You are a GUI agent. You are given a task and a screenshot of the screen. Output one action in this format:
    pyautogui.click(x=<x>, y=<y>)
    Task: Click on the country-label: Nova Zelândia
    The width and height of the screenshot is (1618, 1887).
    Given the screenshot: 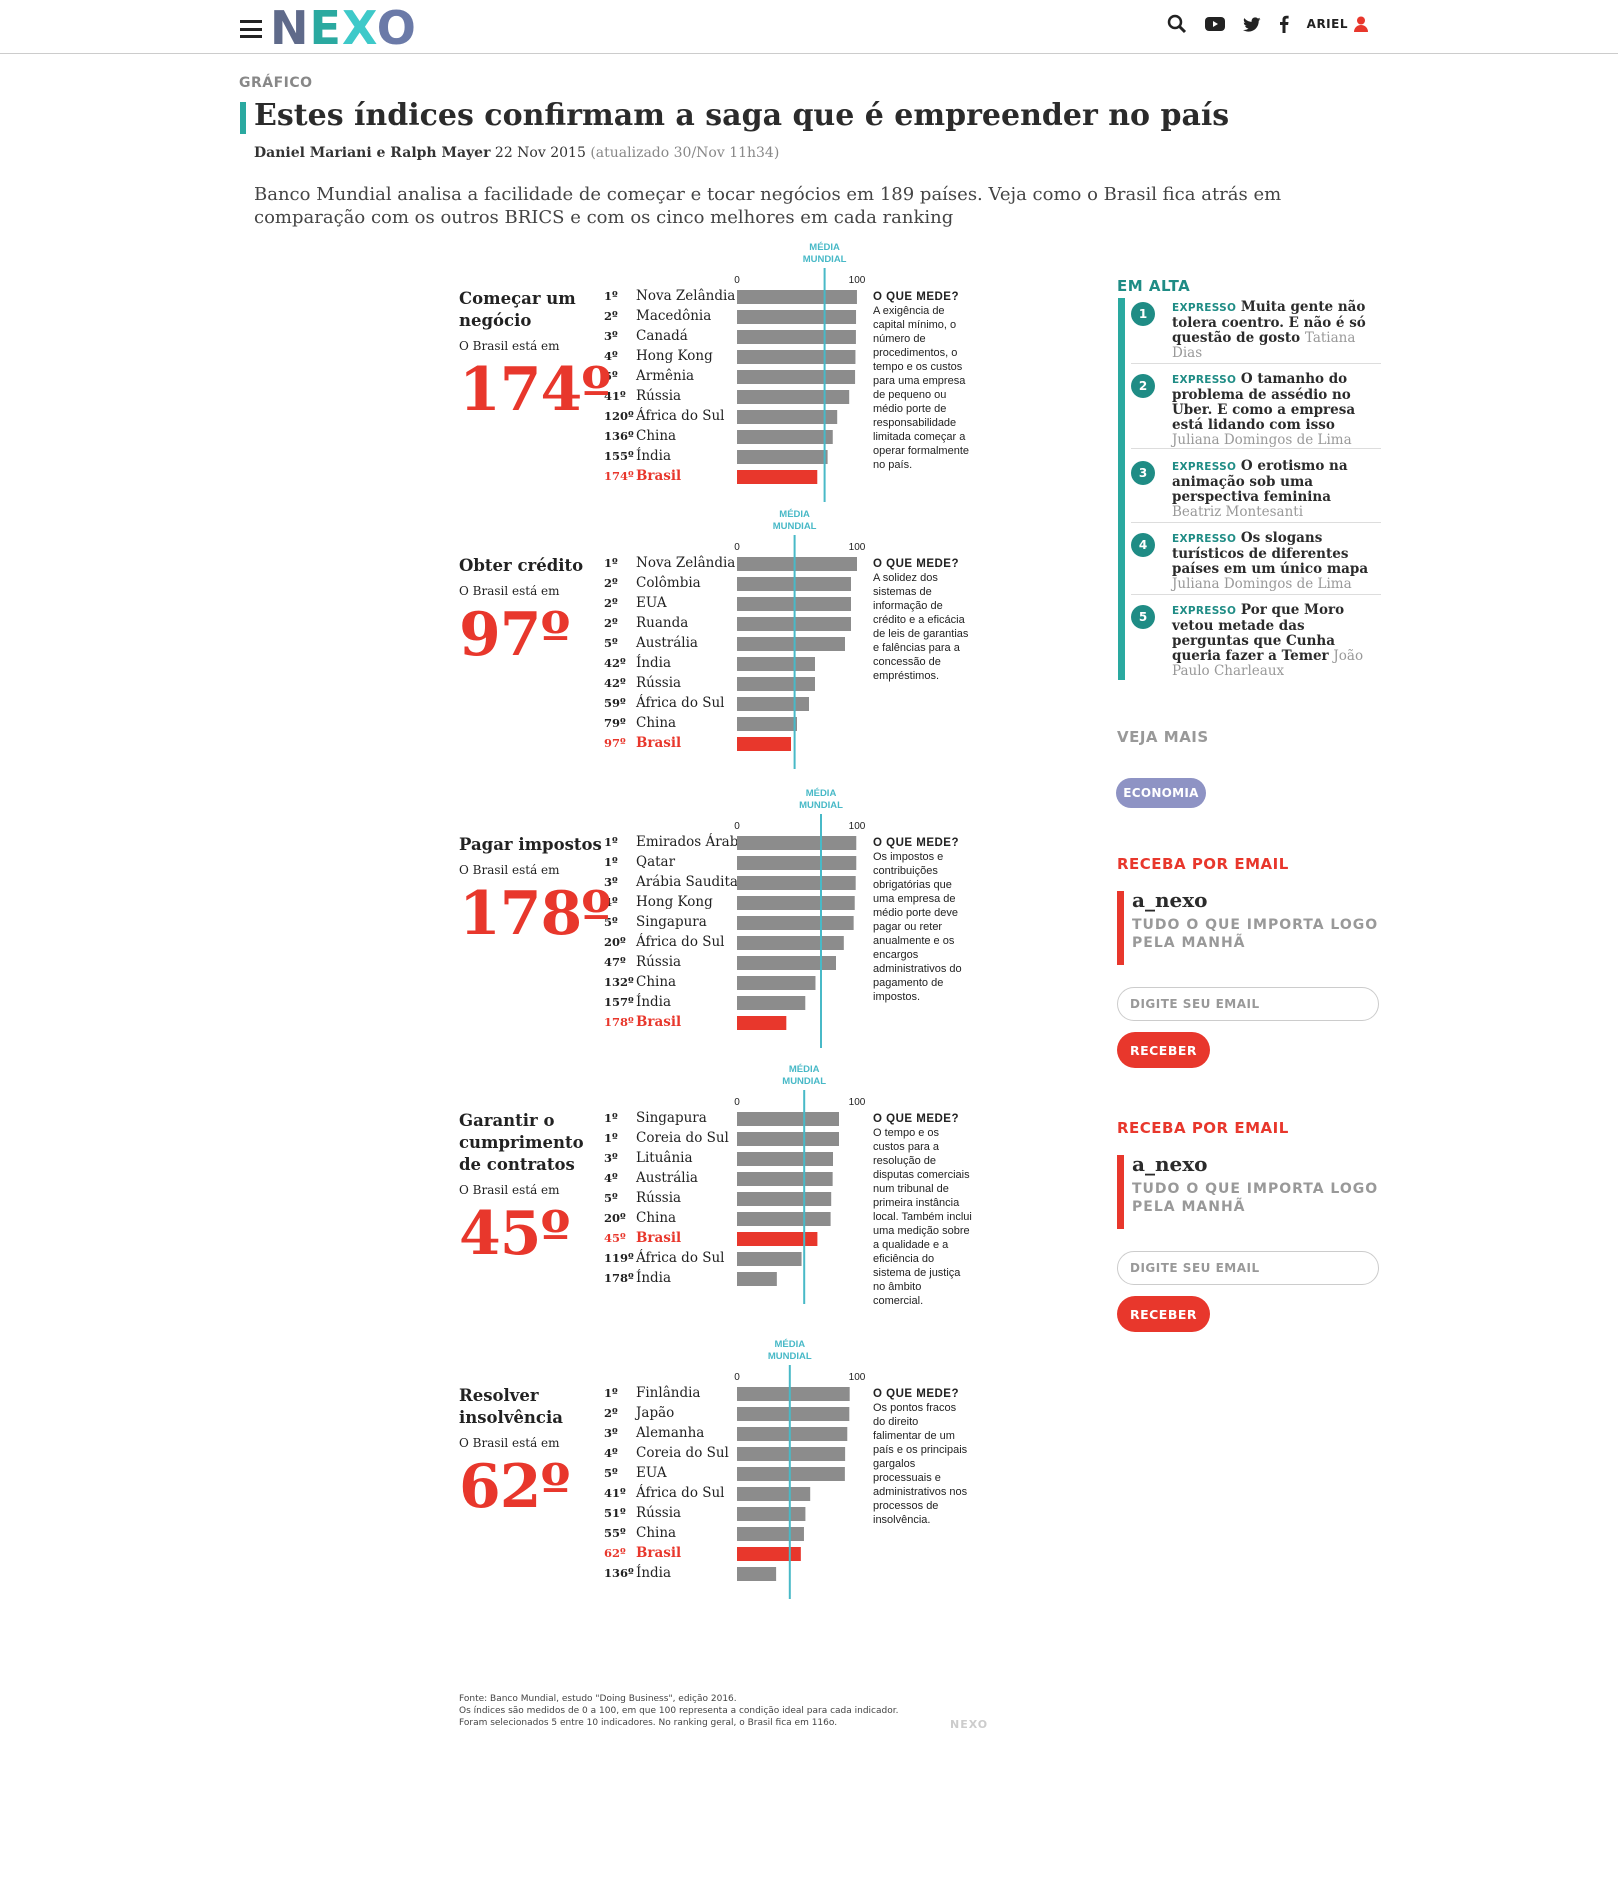 What is the action you would take?
    pyautogui.click(x=685, y=296)
    